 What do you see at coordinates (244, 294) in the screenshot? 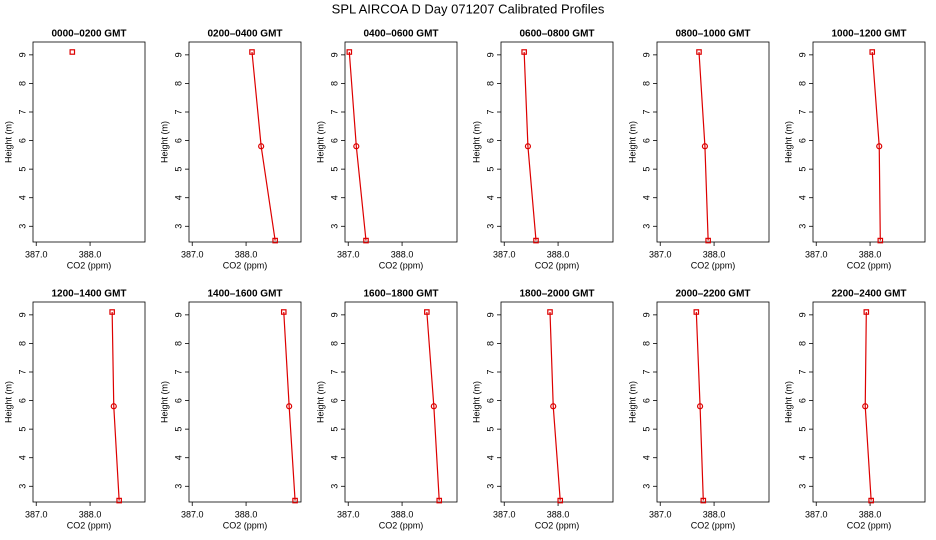
I see `panel-title: 1400–1600 GMT` at bounding box center [244, 294].